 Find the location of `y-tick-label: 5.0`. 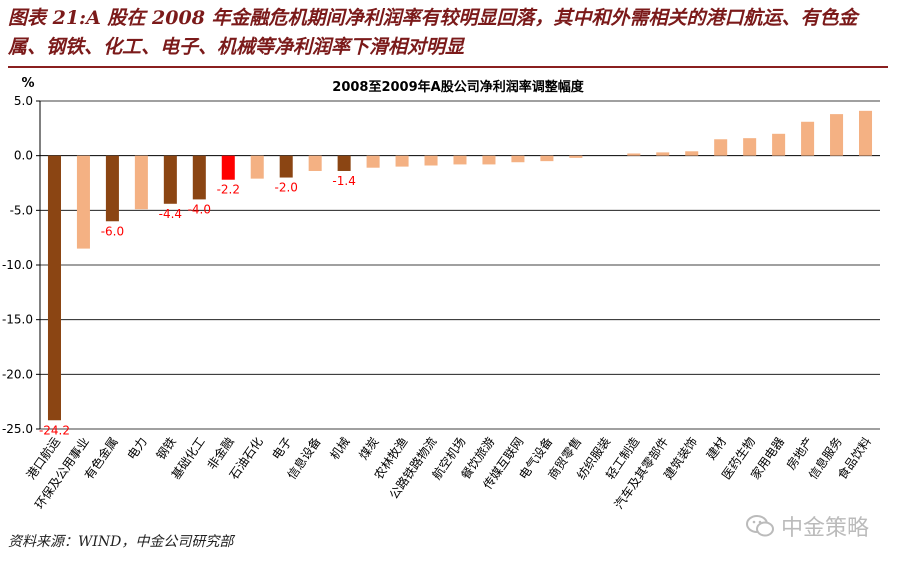

y-tick-label: 5.0 is located at coordinates (23, 101).